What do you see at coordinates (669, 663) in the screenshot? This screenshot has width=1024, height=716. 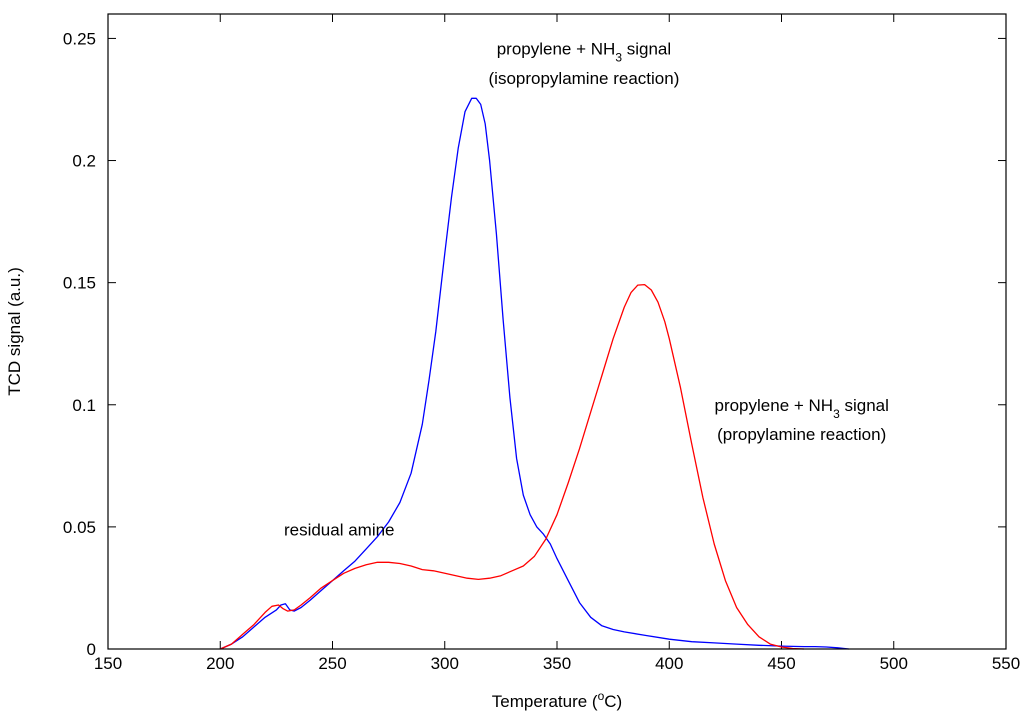 I see `x-tick-label: 400` at bounding box center [669, 663].